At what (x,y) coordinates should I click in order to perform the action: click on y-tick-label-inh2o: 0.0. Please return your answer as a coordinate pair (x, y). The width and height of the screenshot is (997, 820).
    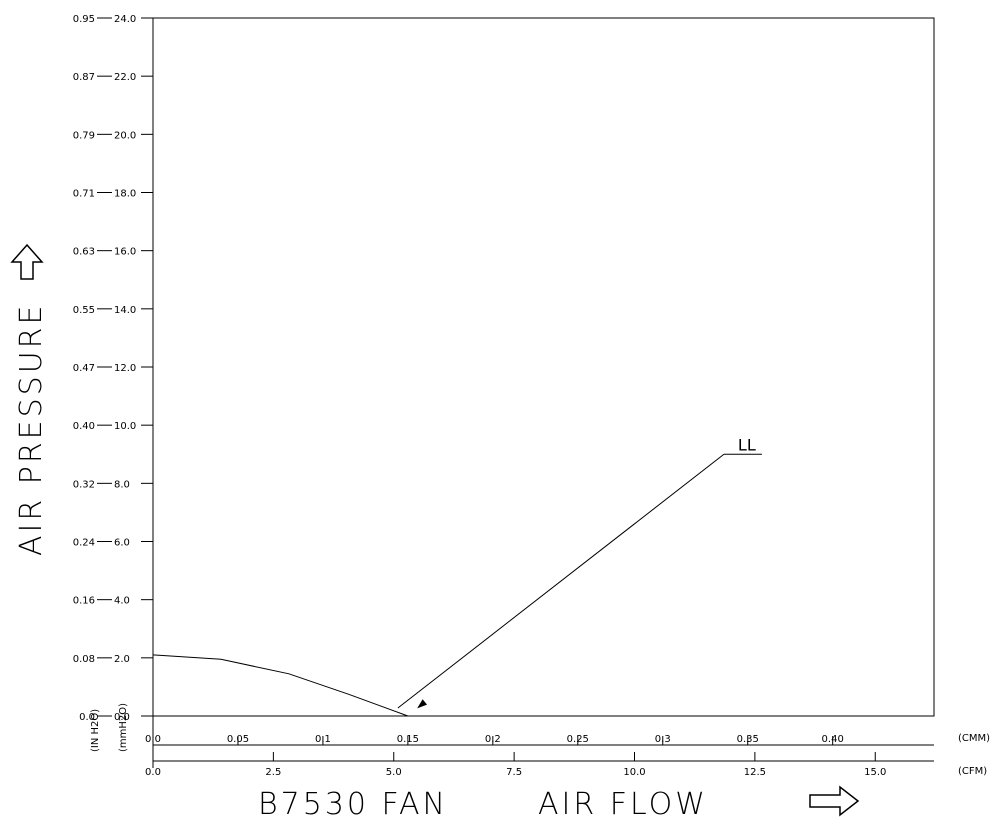
    Looking at the image, I should click on (87, 717).